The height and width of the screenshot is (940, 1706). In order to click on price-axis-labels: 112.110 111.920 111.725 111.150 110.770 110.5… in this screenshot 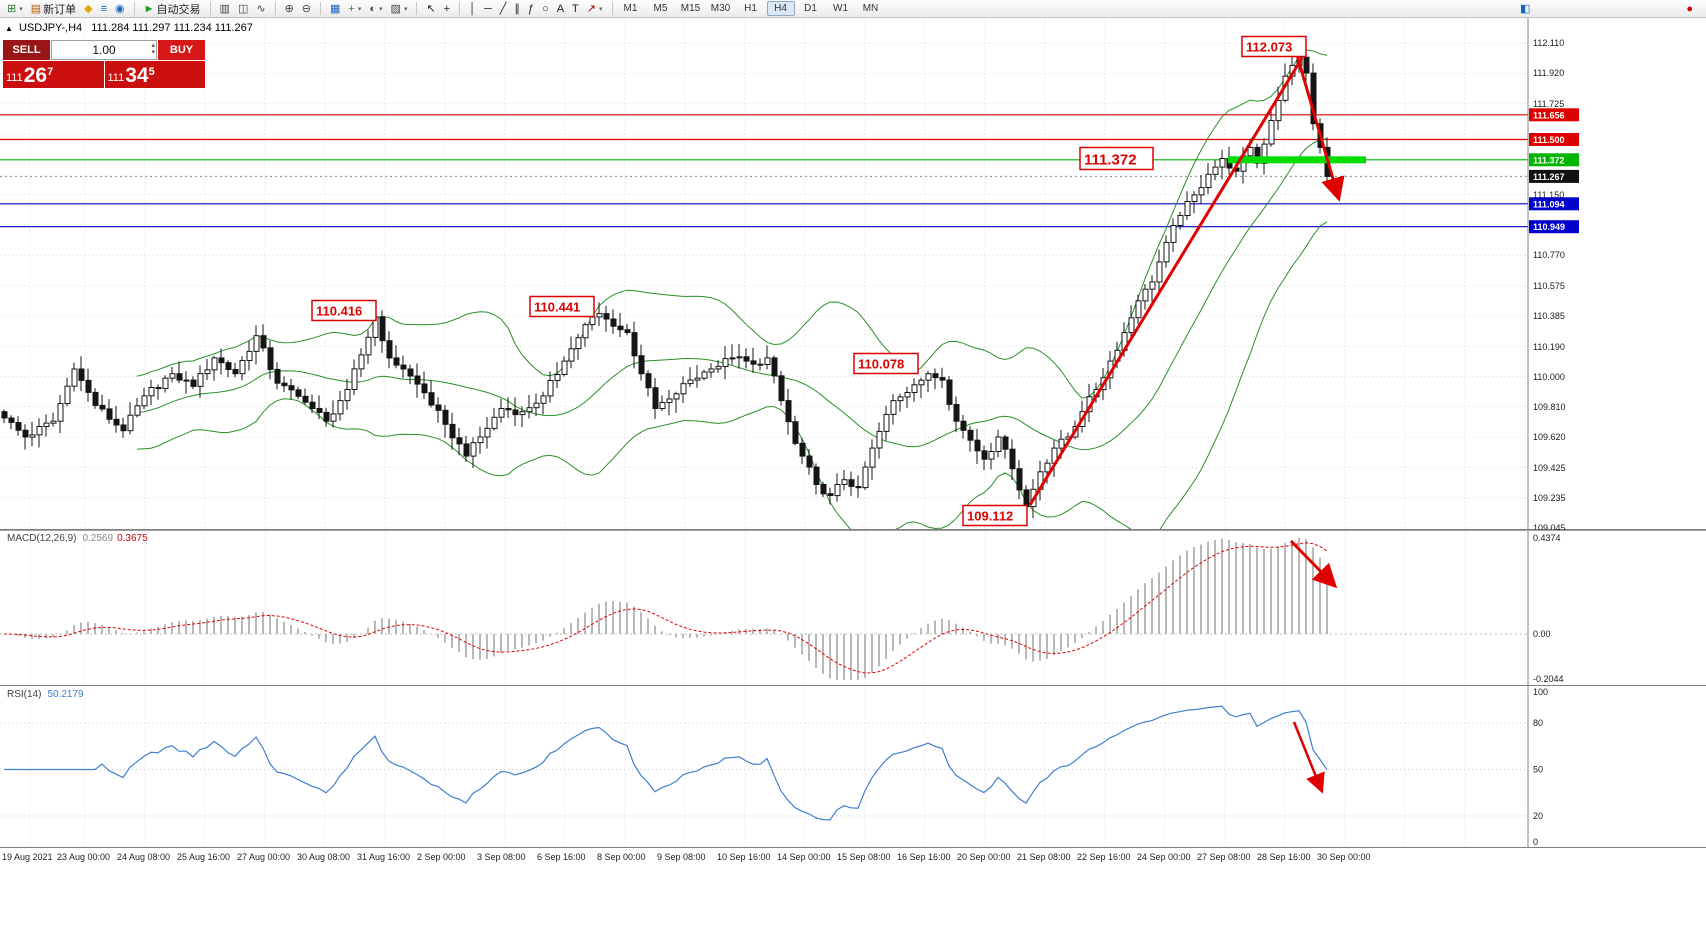, I will do `click(1549, 284)`.